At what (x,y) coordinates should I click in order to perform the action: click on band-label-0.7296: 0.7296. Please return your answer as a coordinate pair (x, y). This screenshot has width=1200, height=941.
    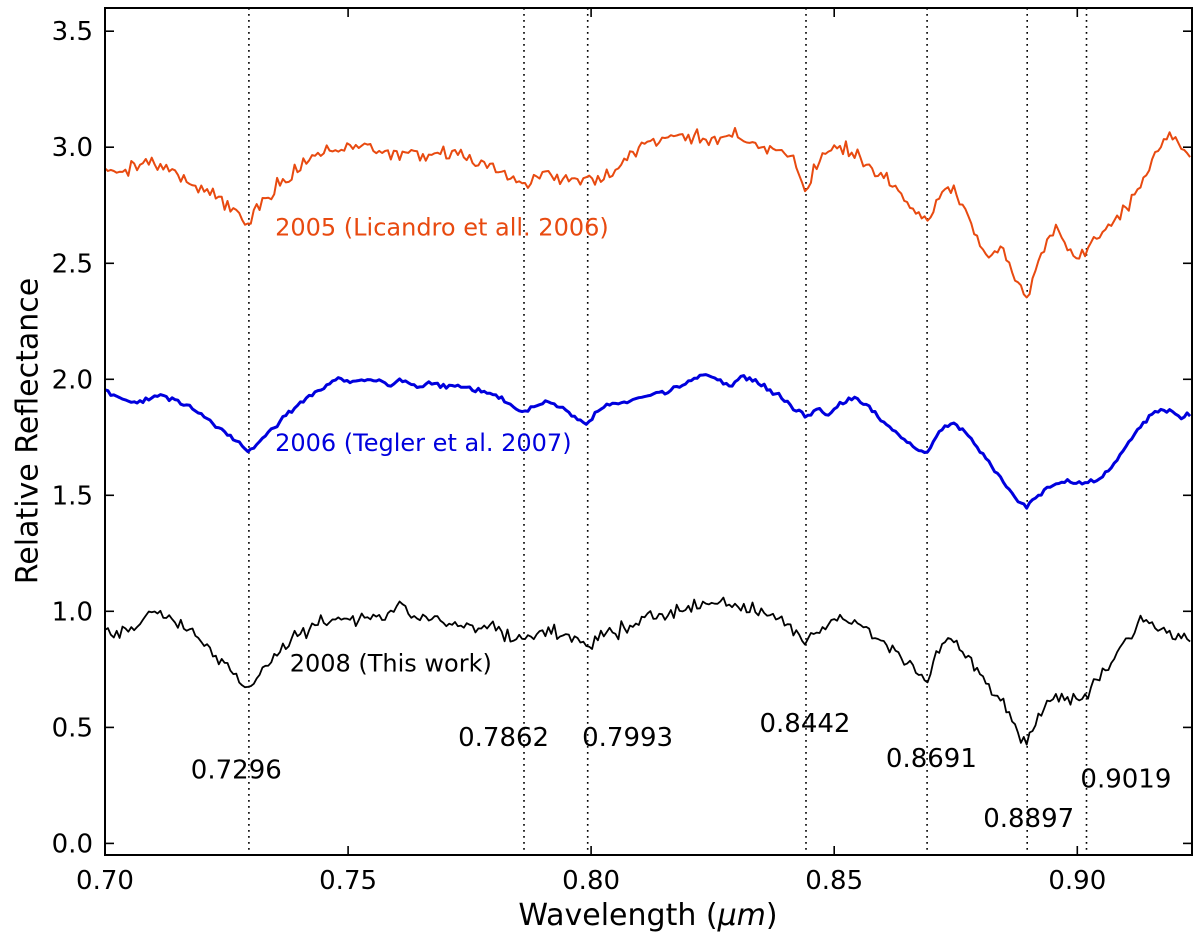
    Looking at the image, I should click on (236, 770).